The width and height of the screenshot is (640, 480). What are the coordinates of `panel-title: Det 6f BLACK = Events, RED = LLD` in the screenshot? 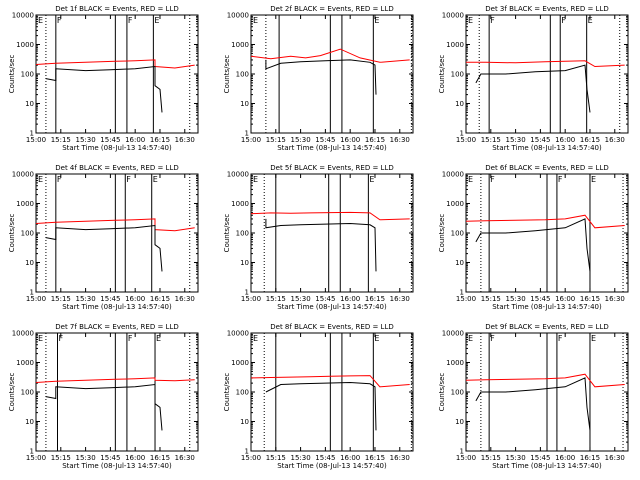 It's located at (546, 168).